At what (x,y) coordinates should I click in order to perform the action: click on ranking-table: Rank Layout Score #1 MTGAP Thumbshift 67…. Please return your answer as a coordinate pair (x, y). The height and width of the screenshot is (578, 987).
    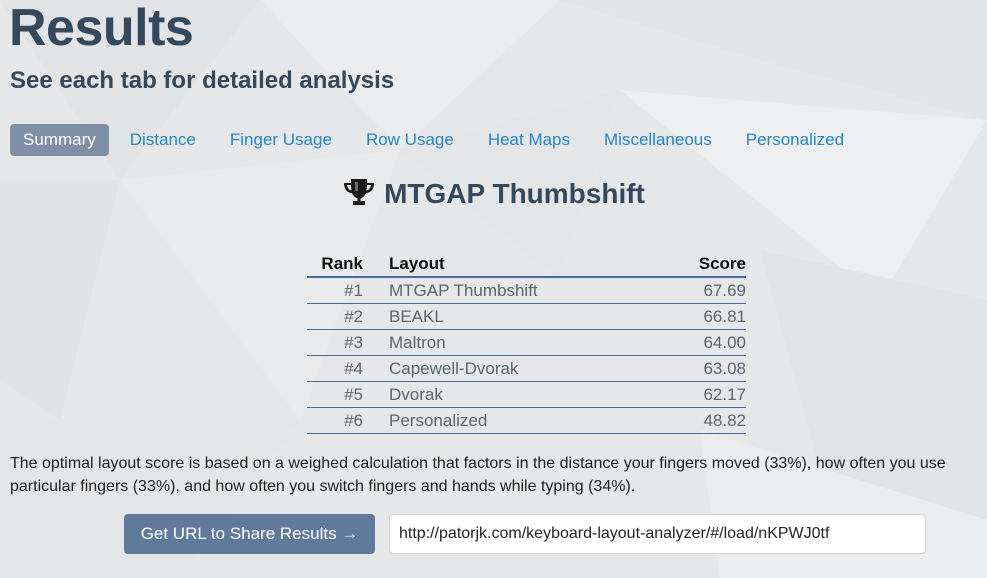
    Looking at the image, I should click on (526, 343).